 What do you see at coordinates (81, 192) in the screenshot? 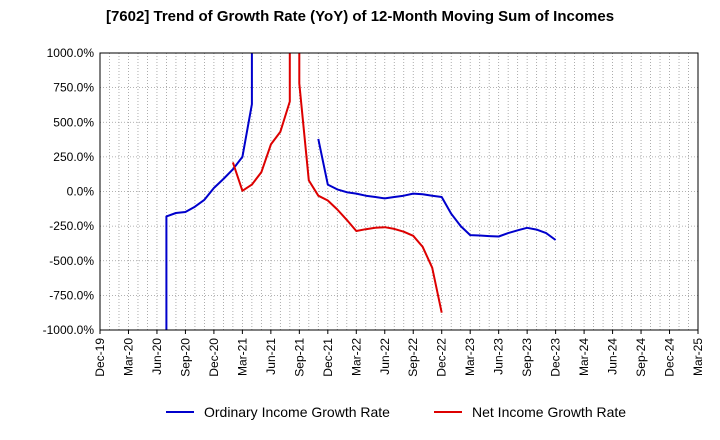
I see `y-tick-label: 0.0%` at bounding box center [81, 192].